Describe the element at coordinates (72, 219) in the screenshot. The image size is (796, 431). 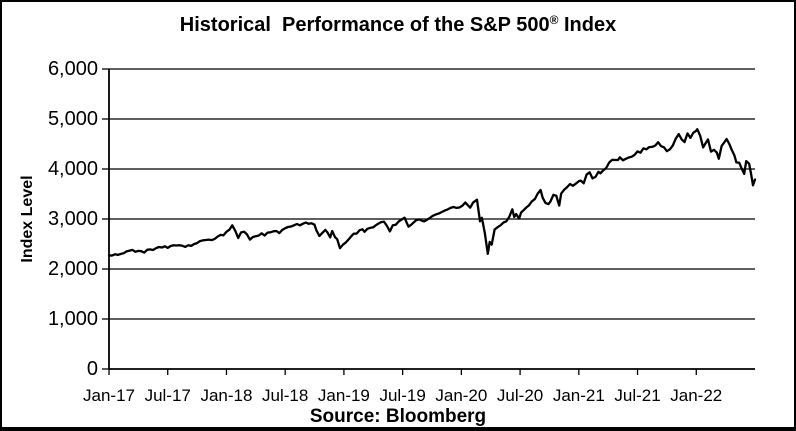
I see `y-tick-label: 3,000` at that location.